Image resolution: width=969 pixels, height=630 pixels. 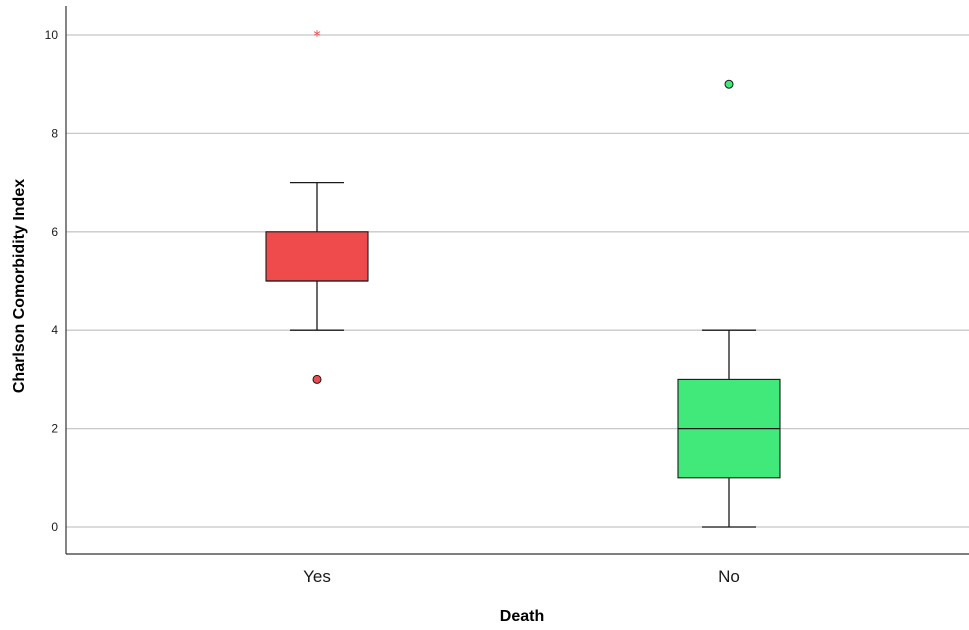 I want to click on y-tick-label: 10, so click(x=52, y=35).